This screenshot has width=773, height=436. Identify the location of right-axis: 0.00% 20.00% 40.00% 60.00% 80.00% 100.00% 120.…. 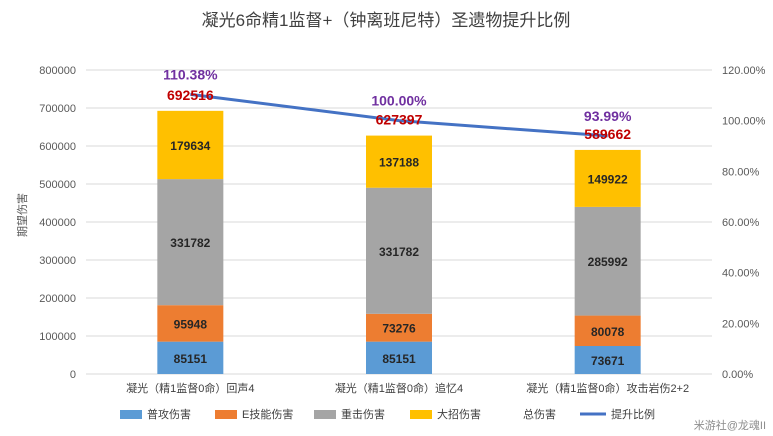
(744, 223).